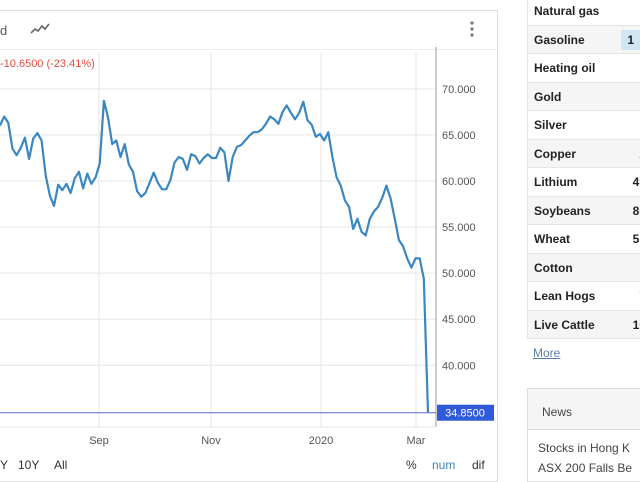 This screenshot has width=640, height=482. I want to click on y-tick-label: 45.000, so click(459, 320).